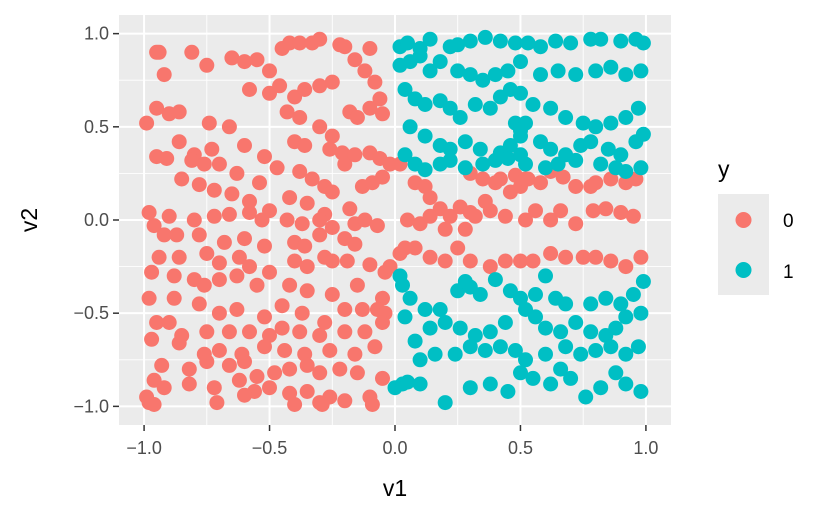 Image resolution: width=830 pixels, height=519 pixels. What do you see at coordinates (91, 406) in the screenshot?
I see `y-tick-label: −1.0` at bounding box center [91, 406].